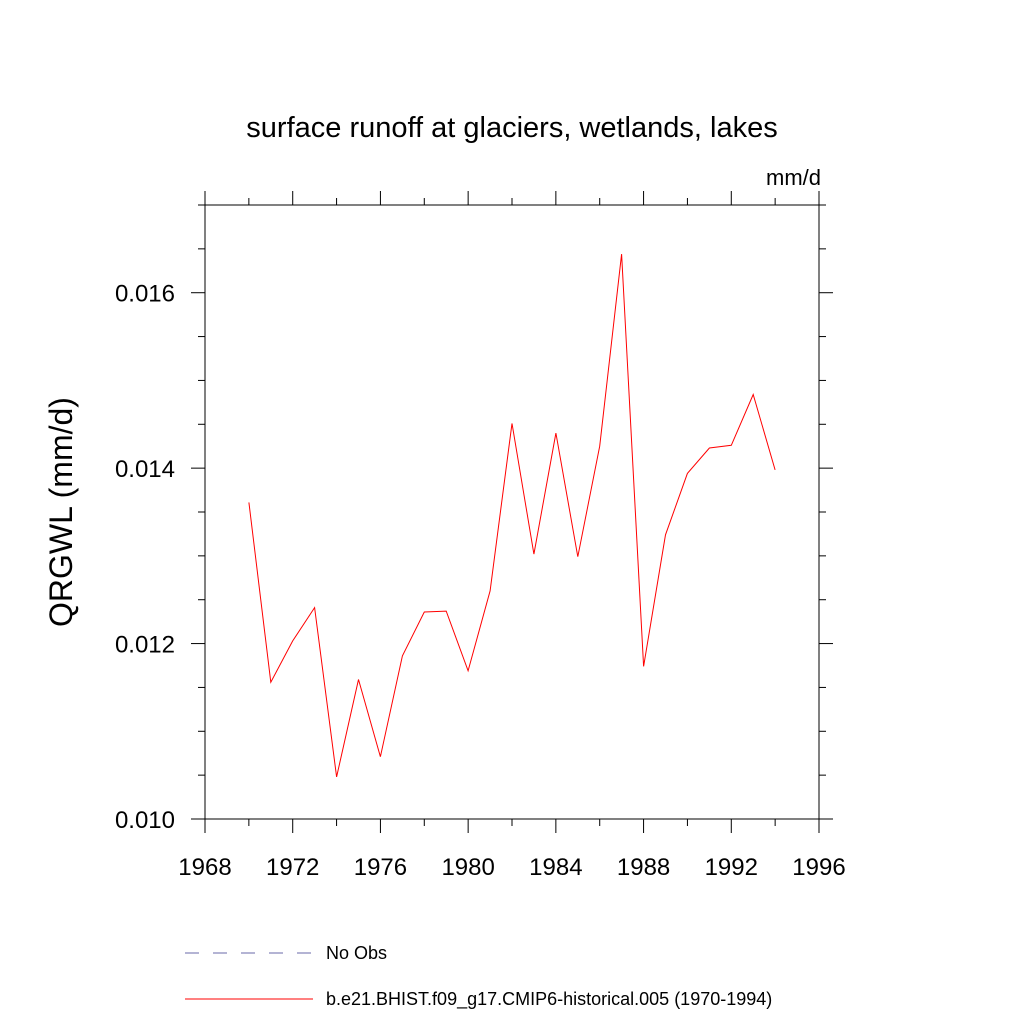 The height and width of the screenshot is (1024, 1024). What do you see at coordinates (643, 867) in the screenshot?
I see `x-tick-label: 1988` at bounding box center [643, 867].